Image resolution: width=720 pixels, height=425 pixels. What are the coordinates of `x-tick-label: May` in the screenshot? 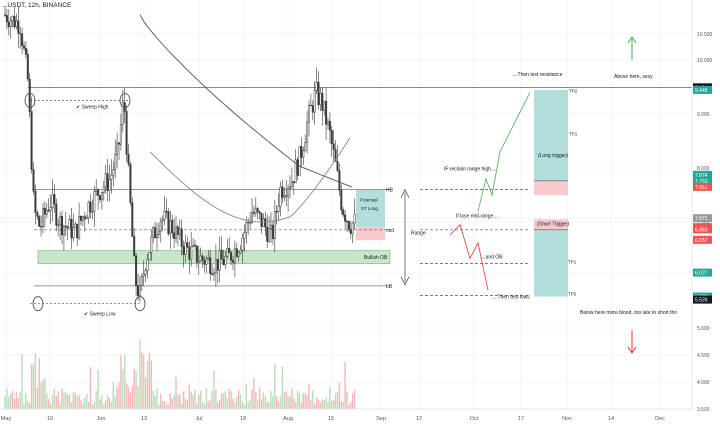 It's located at (6, 419).